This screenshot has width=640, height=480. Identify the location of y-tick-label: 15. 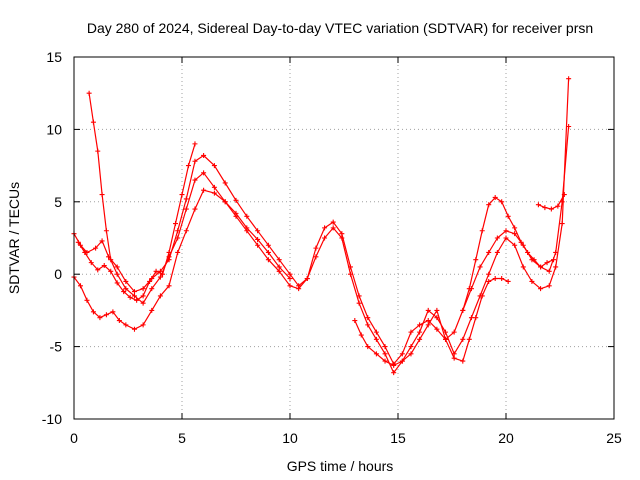
(54, 57).